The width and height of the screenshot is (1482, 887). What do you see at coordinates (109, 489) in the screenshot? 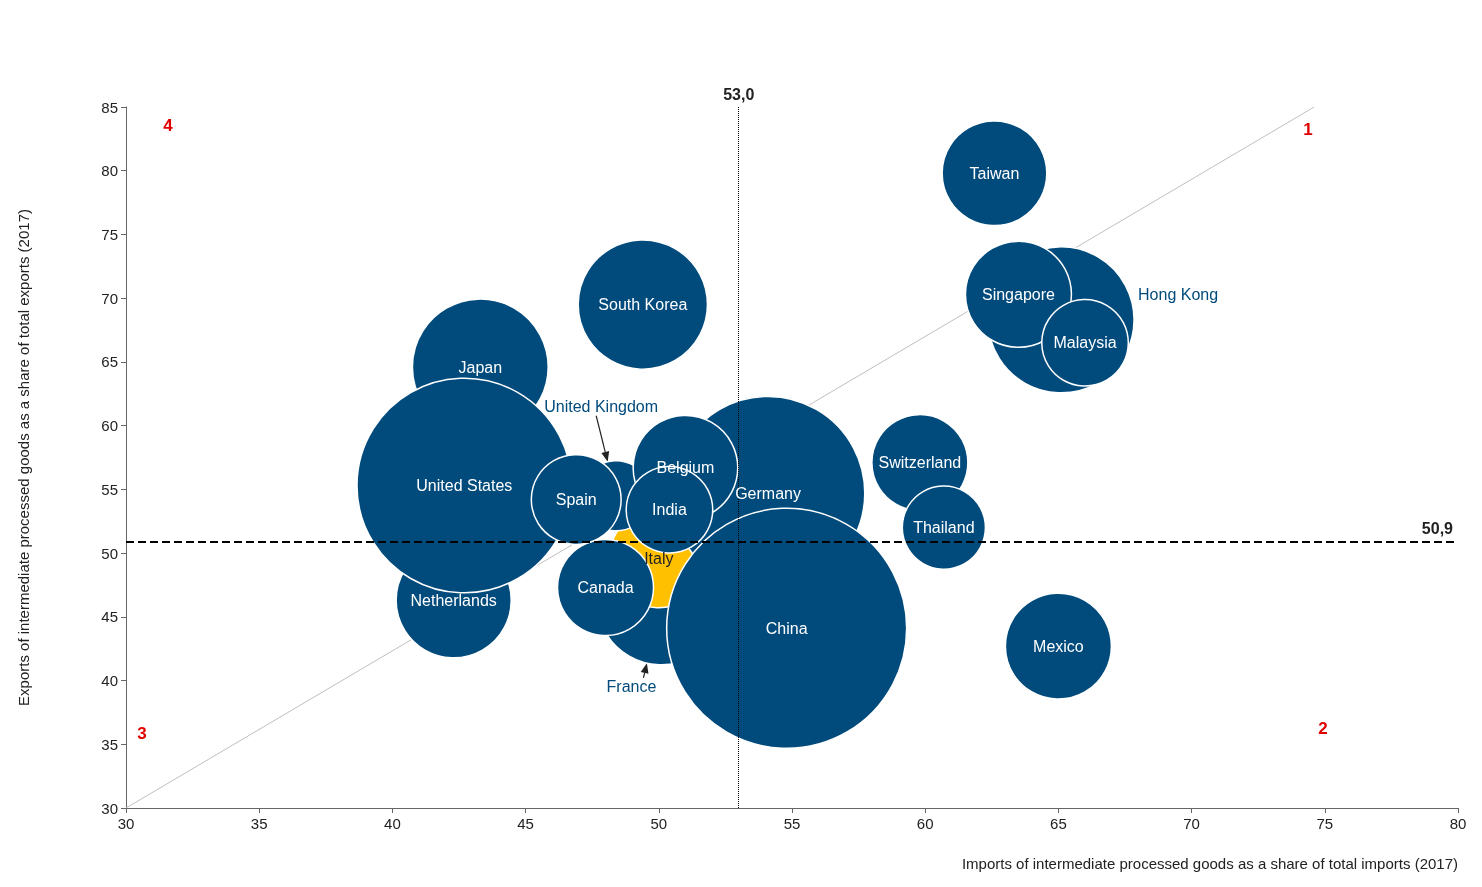
I see `y-tick-label: 55` at bounding box center [109, 489].